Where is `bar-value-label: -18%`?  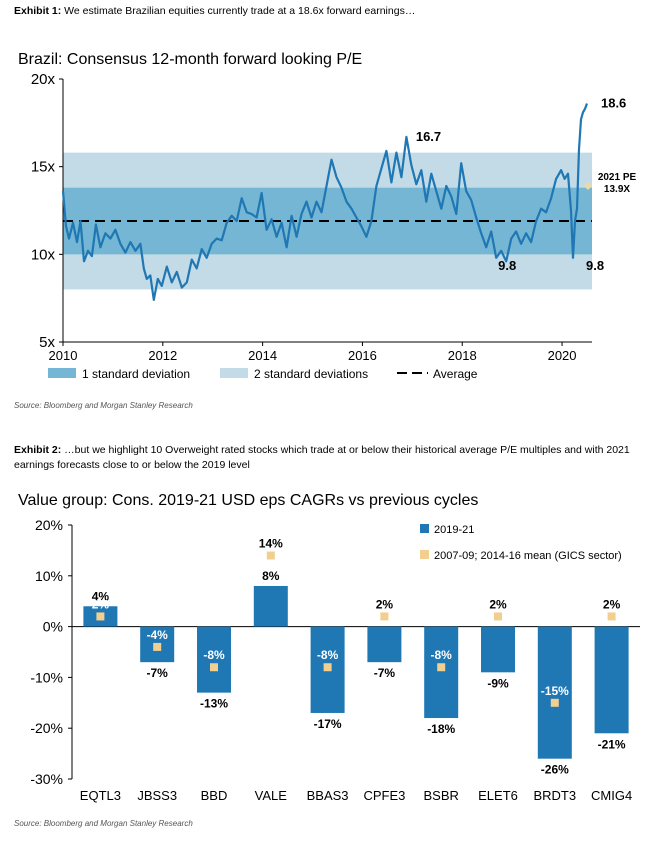 bar-value-label: -18% is located at coordinates (441, 729).